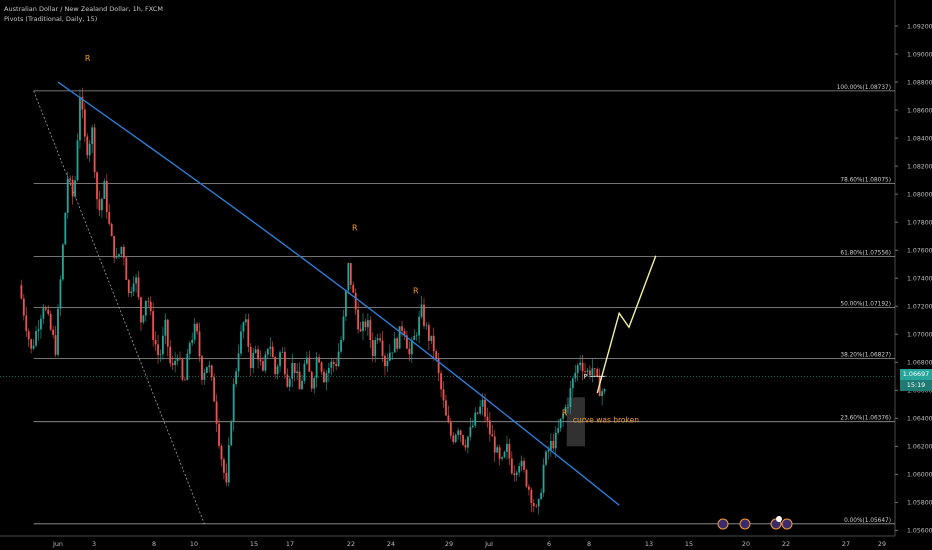 This screenshot has width=932, height=550. I want to click on economic-event-icon, so click(745, 524).